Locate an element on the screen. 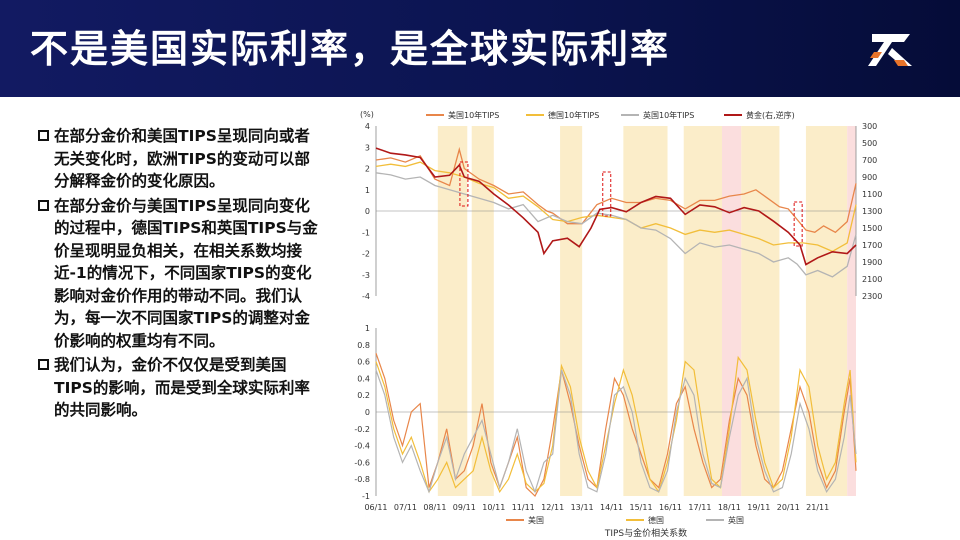 The image size is (960, 540). x-tick-label: 09/11 is located at coordinates (464, 507).